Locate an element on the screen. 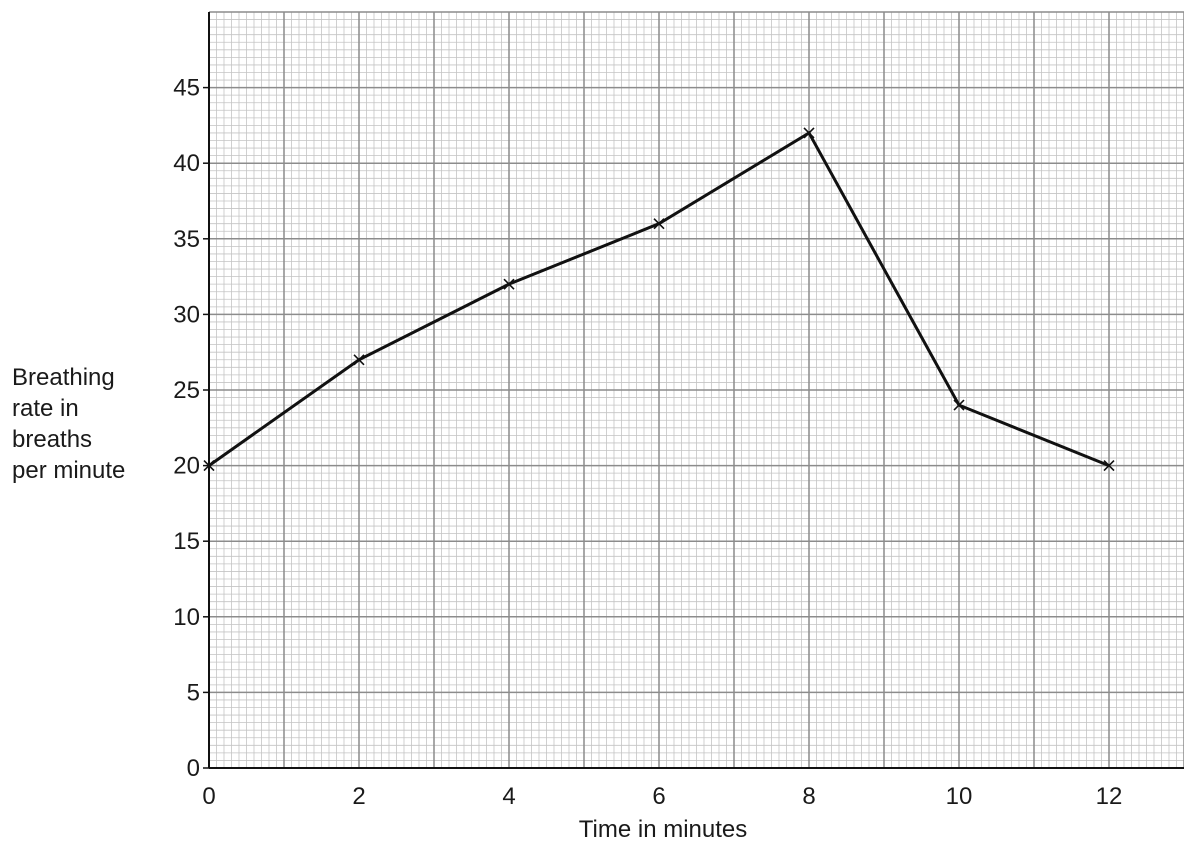 This screenshot has height=841, width=1184. y-tick-label: 25 is located at coordinates (186, 390).